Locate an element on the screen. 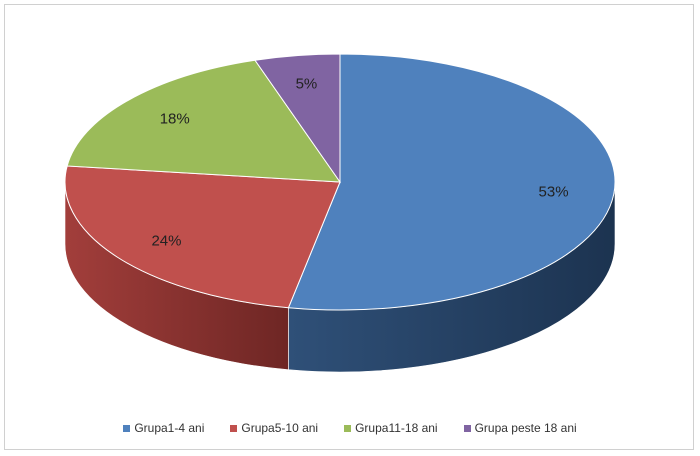 The width and height of the screenshot is (700, 456). legend-label-0: Grupa1-4 ani is located at coordinates (169, 428).